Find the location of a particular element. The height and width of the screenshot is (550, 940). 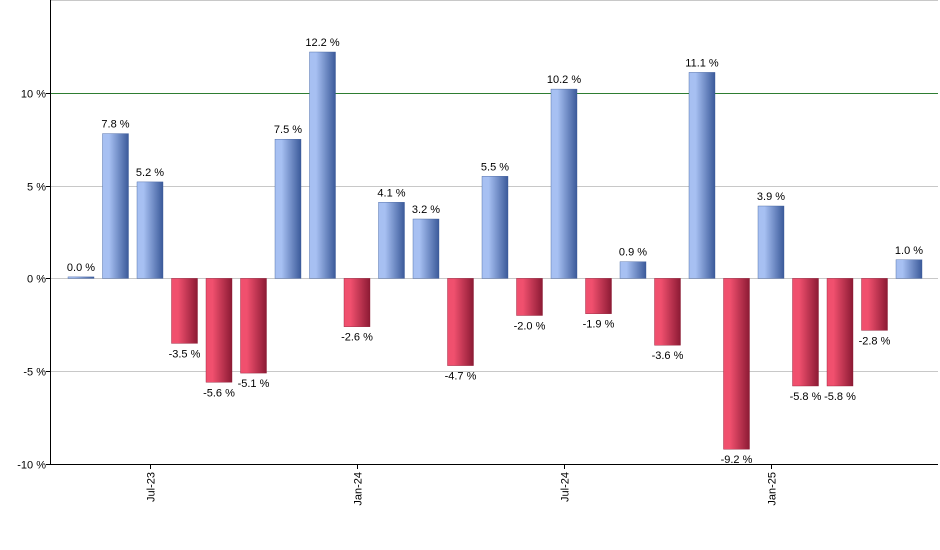

x-tick-label: Jan-24 is located at coordinates (359, 489).